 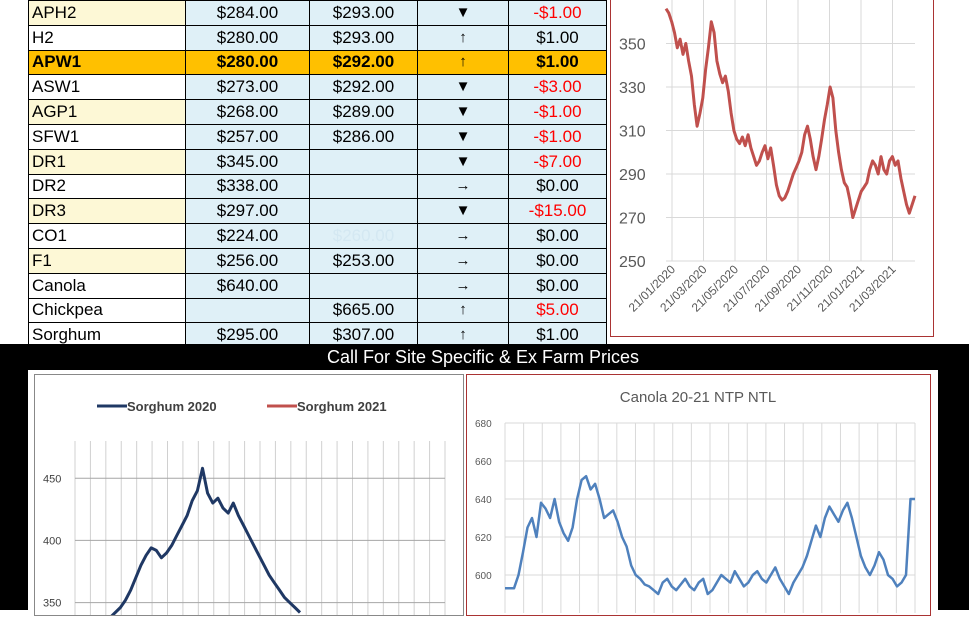 I want to click on y-tick-label: 680, so click(x=483, y=424).